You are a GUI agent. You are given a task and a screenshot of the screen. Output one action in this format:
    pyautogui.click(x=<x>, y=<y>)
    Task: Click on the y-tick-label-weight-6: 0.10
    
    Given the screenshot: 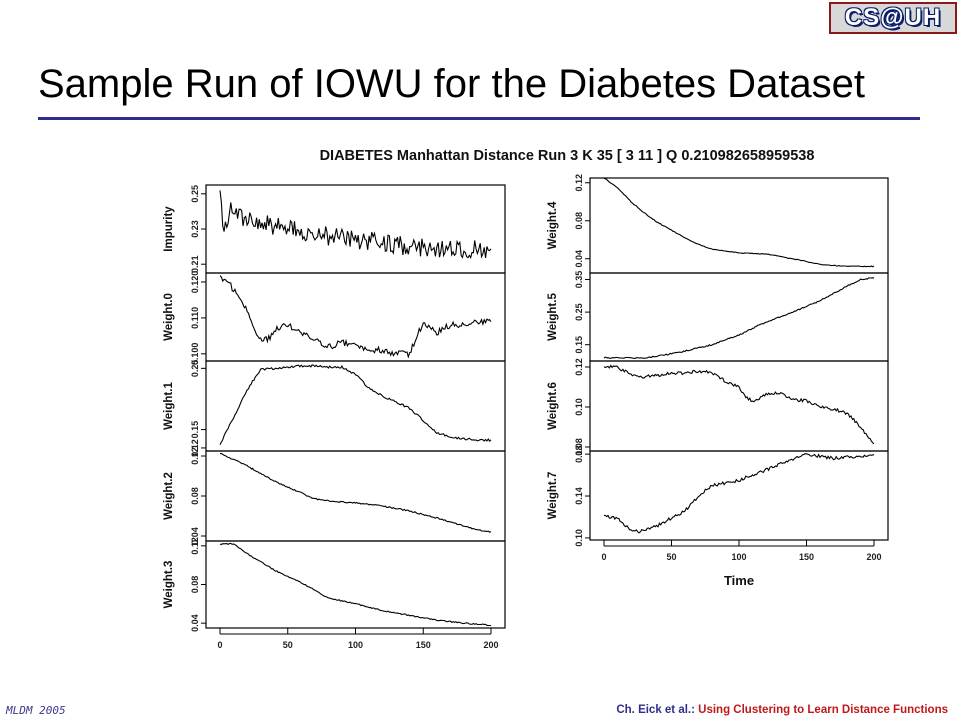 What is the action you would take?
    pyautogui.click(x=579, y=407)
    